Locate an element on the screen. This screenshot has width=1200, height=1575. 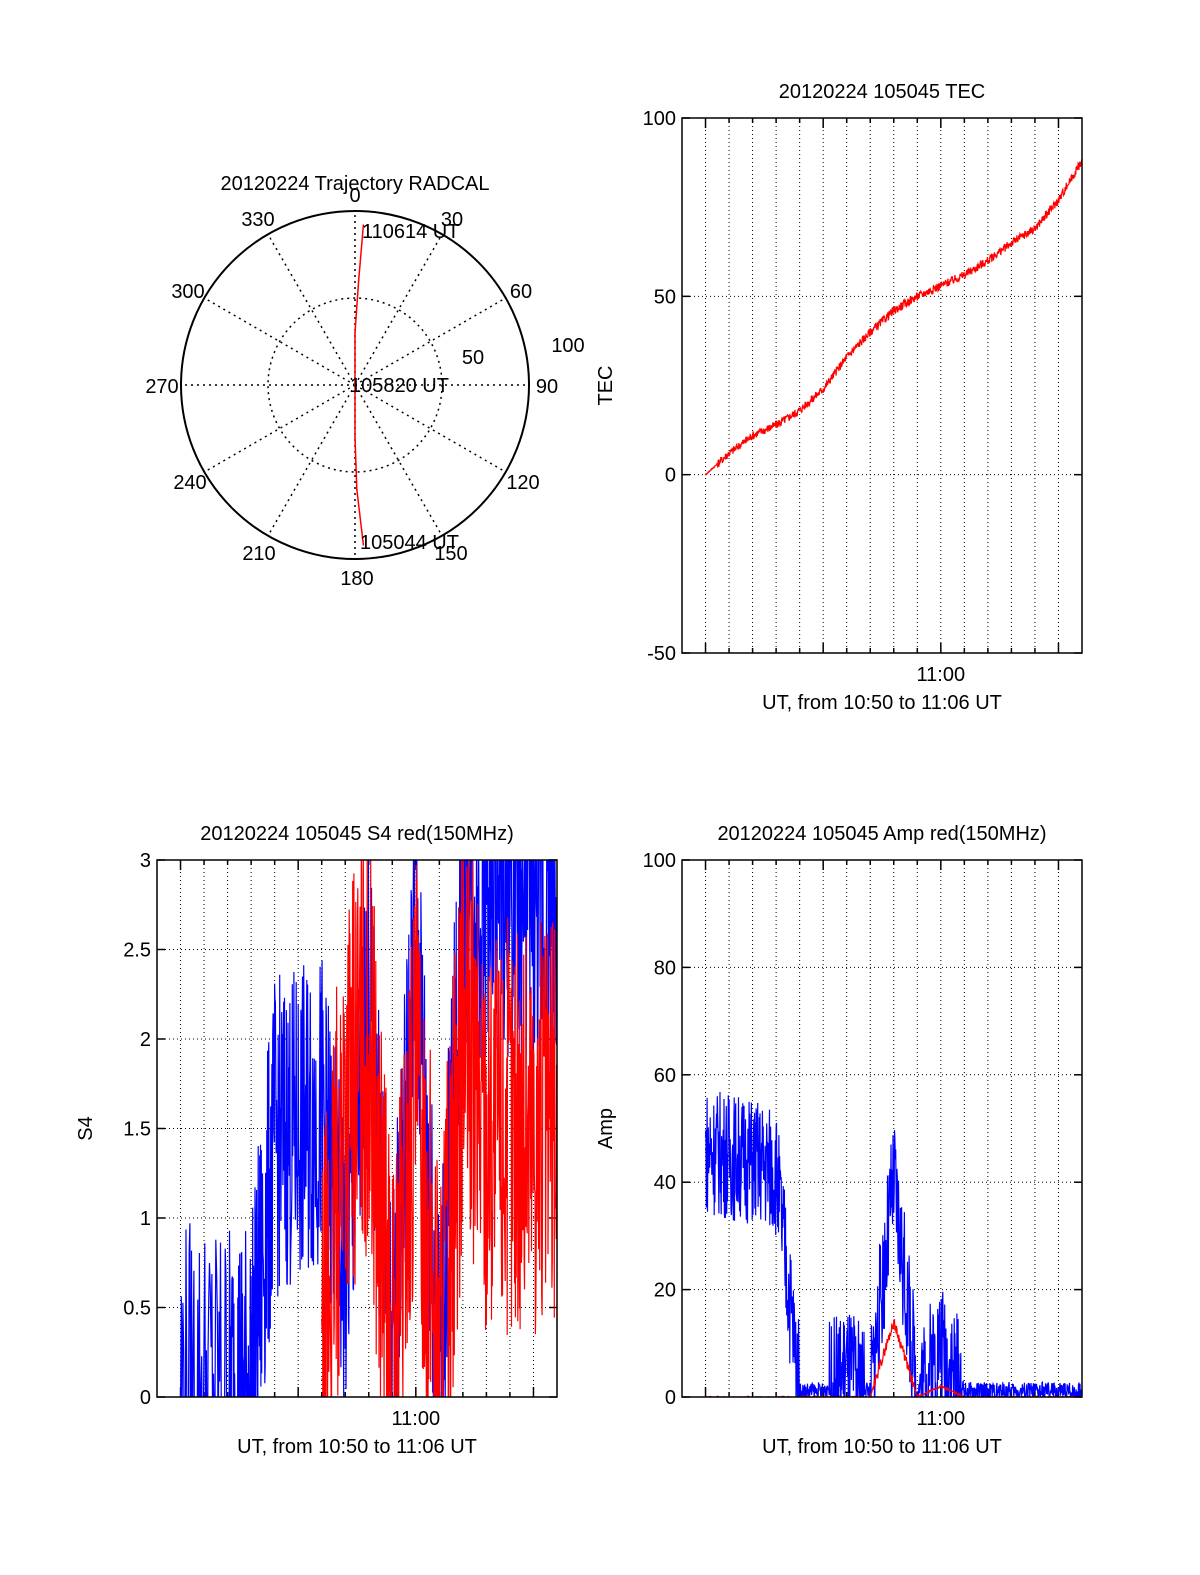
y-tick-label: 1 is located at coordinates (145, 1219).